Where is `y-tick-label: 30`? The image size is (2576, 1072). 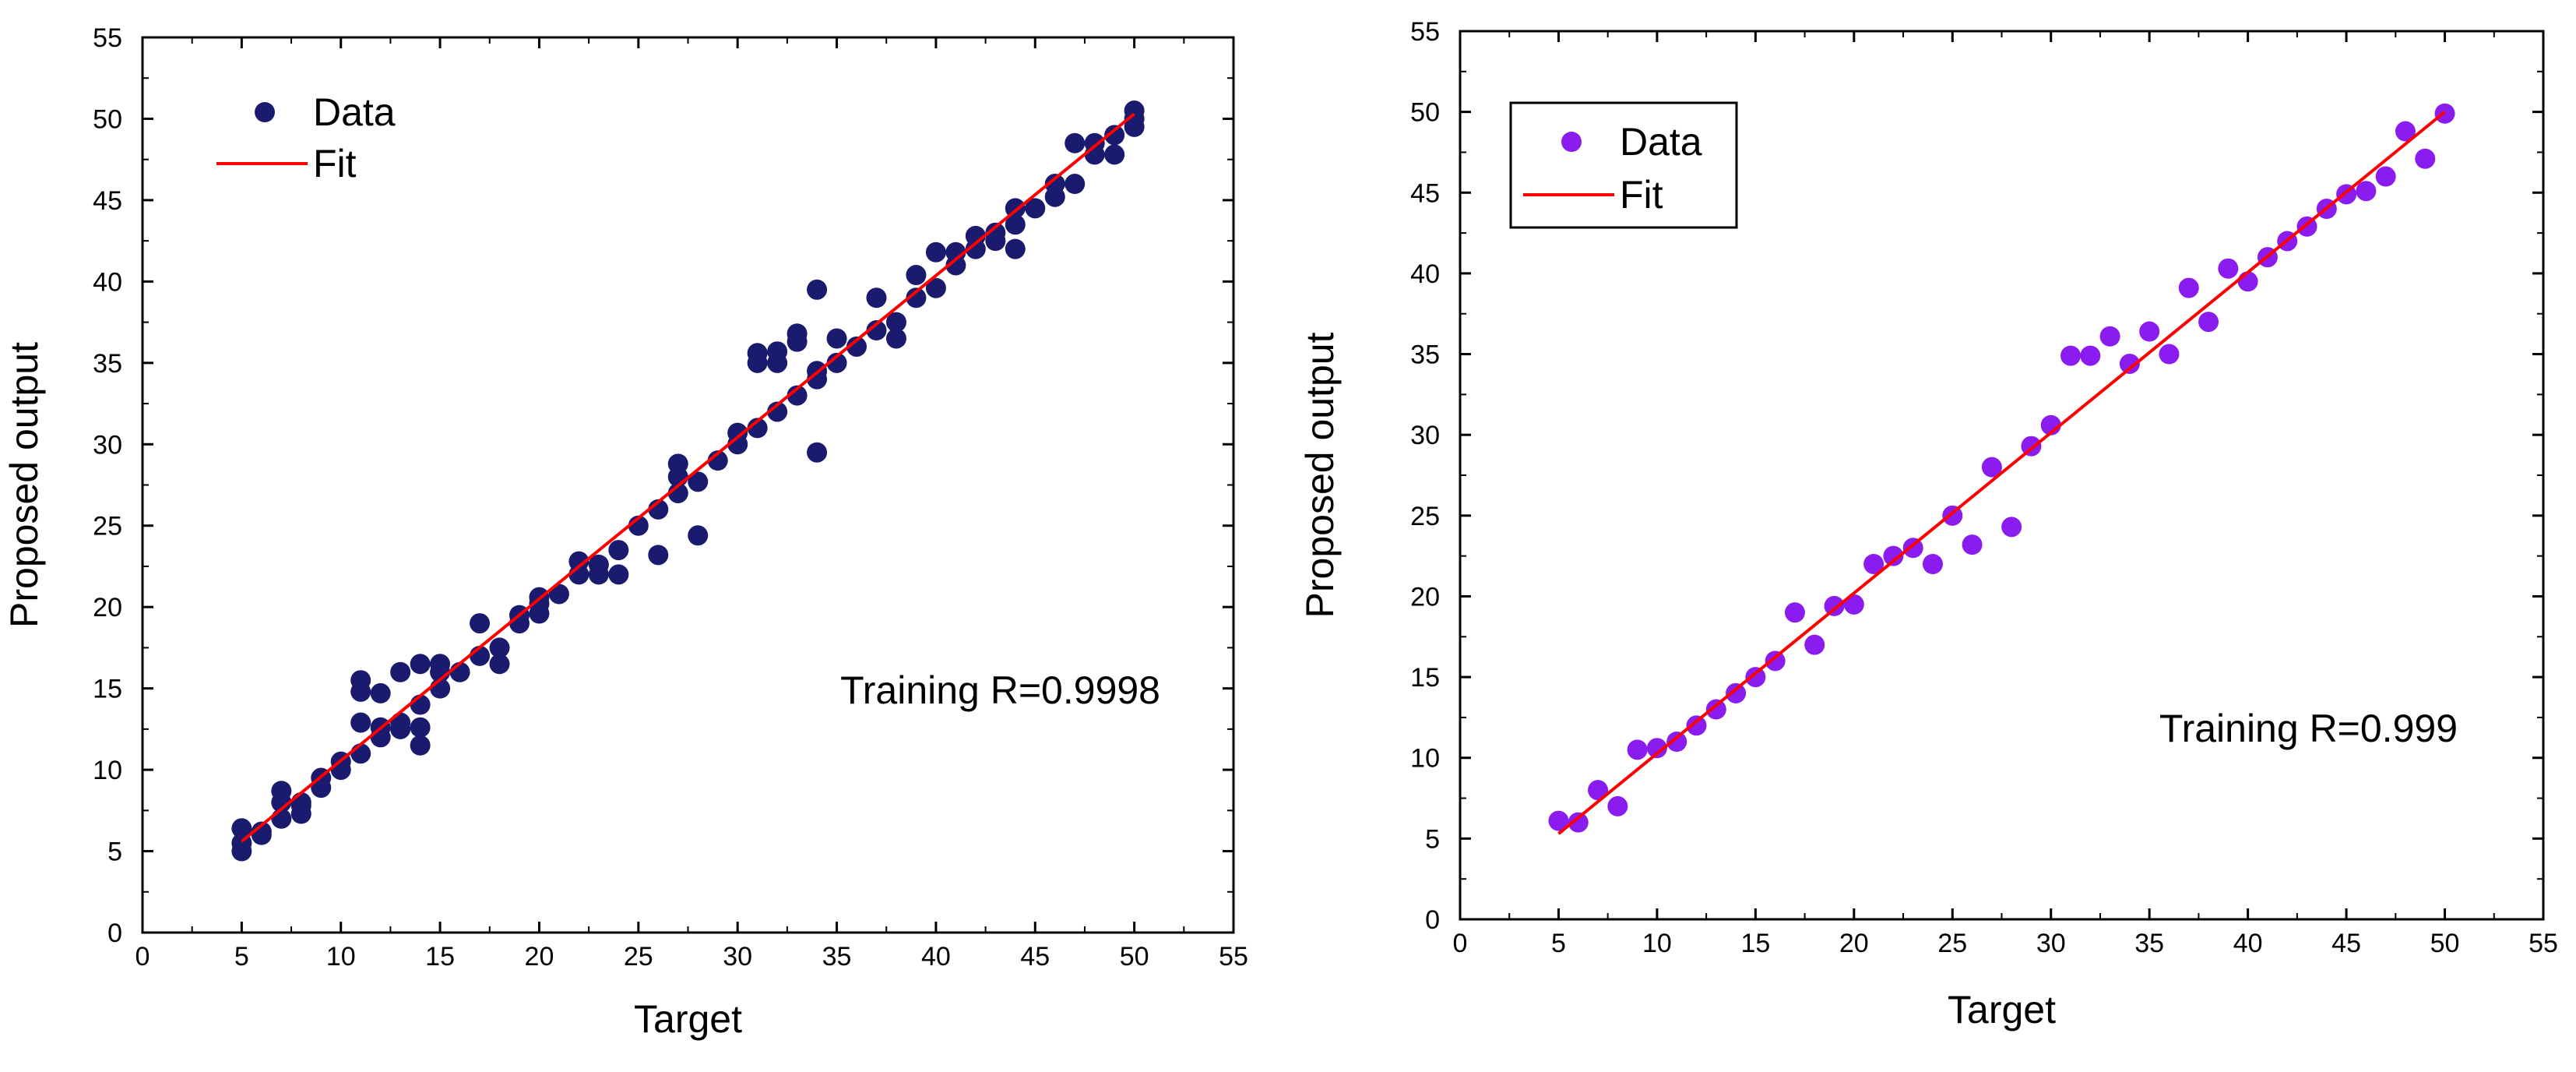 y-tick-label: 30 is located at coordinates (1425, 436).